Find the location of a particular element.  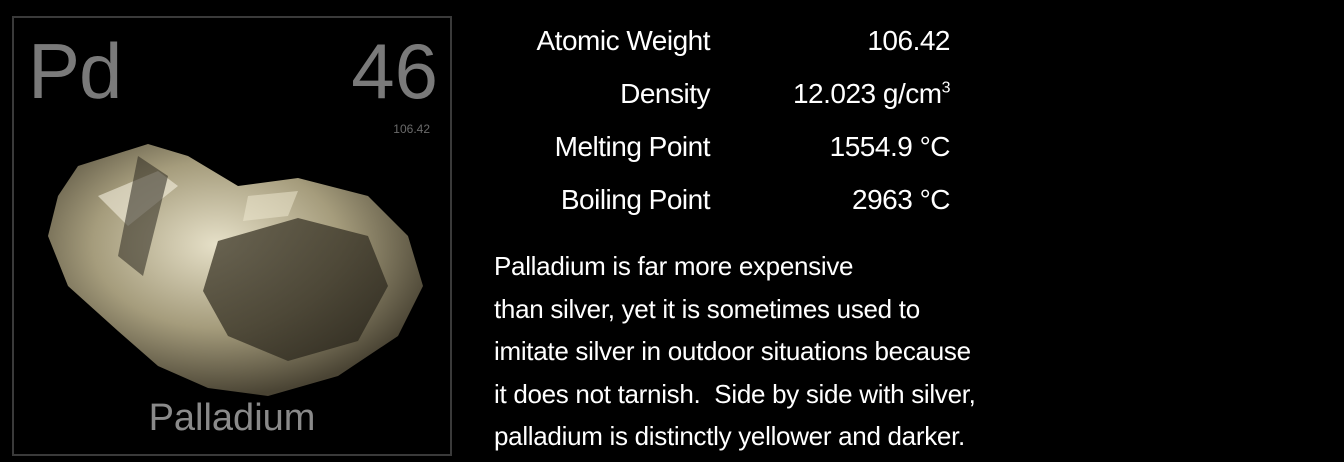

atomic-number: 46 is located at coordinates (394, 71).